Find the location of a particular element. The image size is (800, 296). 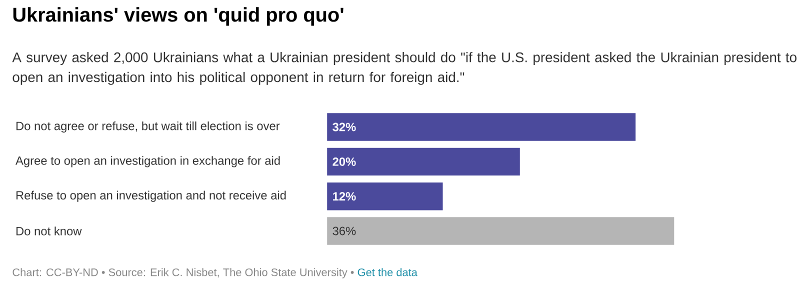

chart-title: Ukrainians' views on 'quid pro quo' is located at coordinates (178, 16).